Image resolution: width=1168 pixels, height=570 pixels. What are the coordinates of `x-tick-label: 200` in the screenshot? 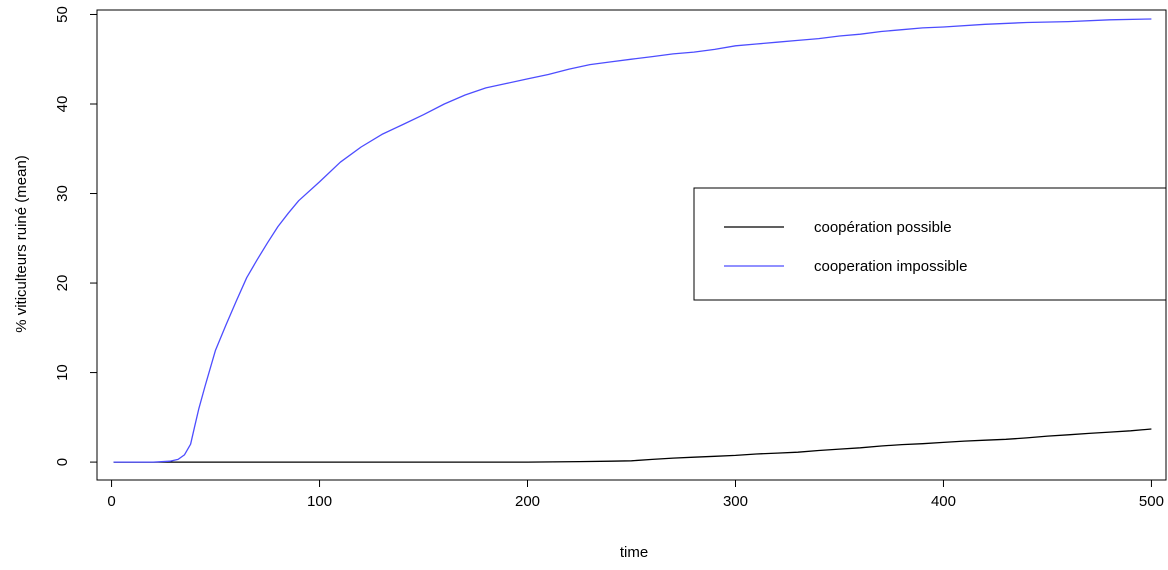 It's located at (527, 501).